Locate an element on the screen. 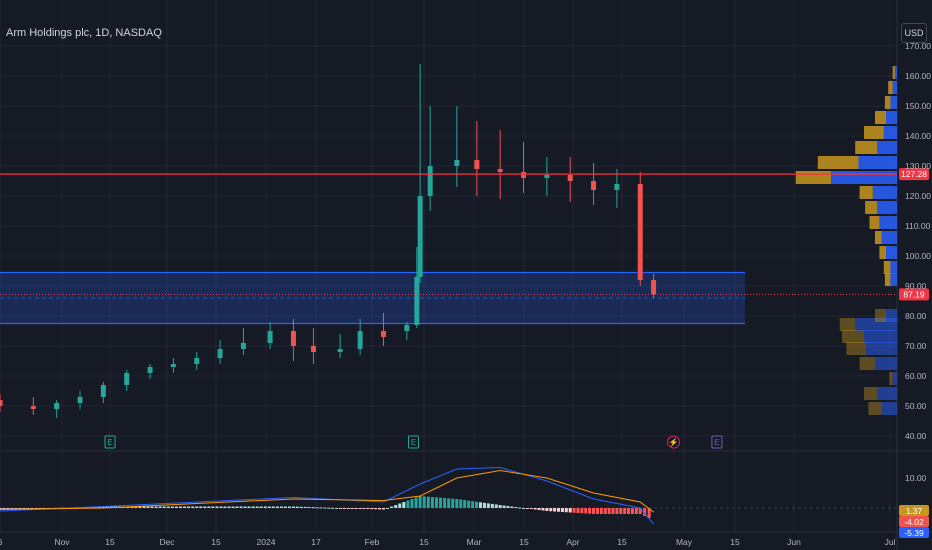  macd-pane is located at coordinates (448, 495).